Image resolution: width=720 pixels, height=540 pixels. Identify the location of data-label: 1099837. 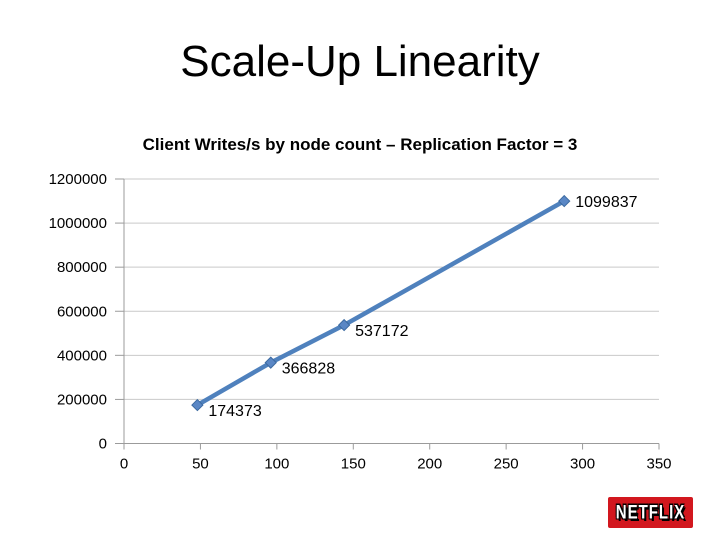
(606, 202).